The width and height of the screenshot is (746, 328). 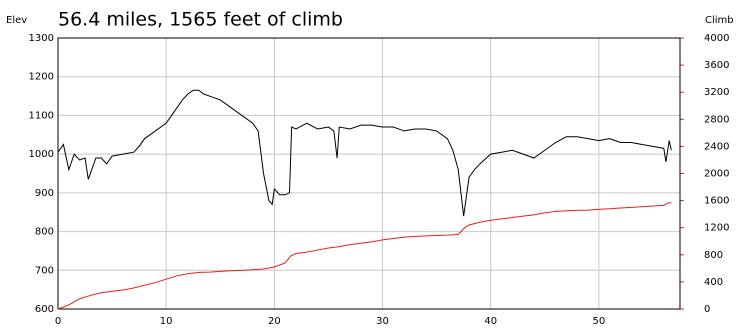 What do you see at coordinates (44, 193) in the screenshot?
I see `y-tick-label: 900` at bounding box center [44, 193].